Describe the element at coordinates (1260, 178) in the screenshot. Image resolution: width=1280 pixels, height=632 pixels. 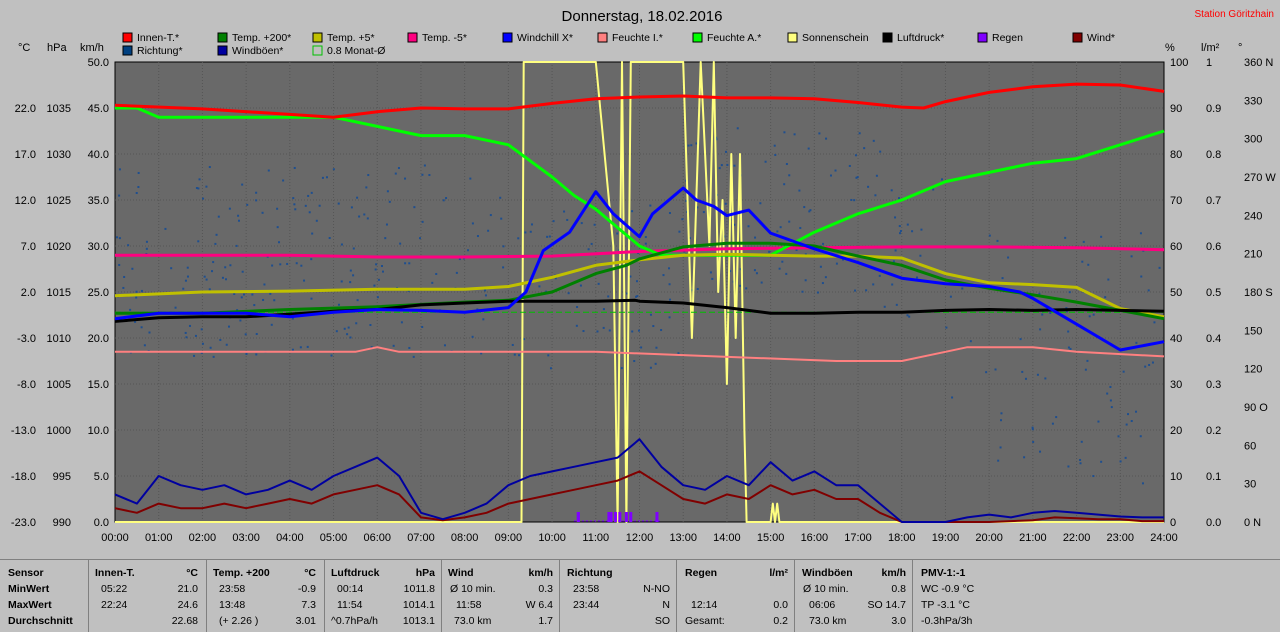
I see `y-tick-label-direction: 270 W` at that location.